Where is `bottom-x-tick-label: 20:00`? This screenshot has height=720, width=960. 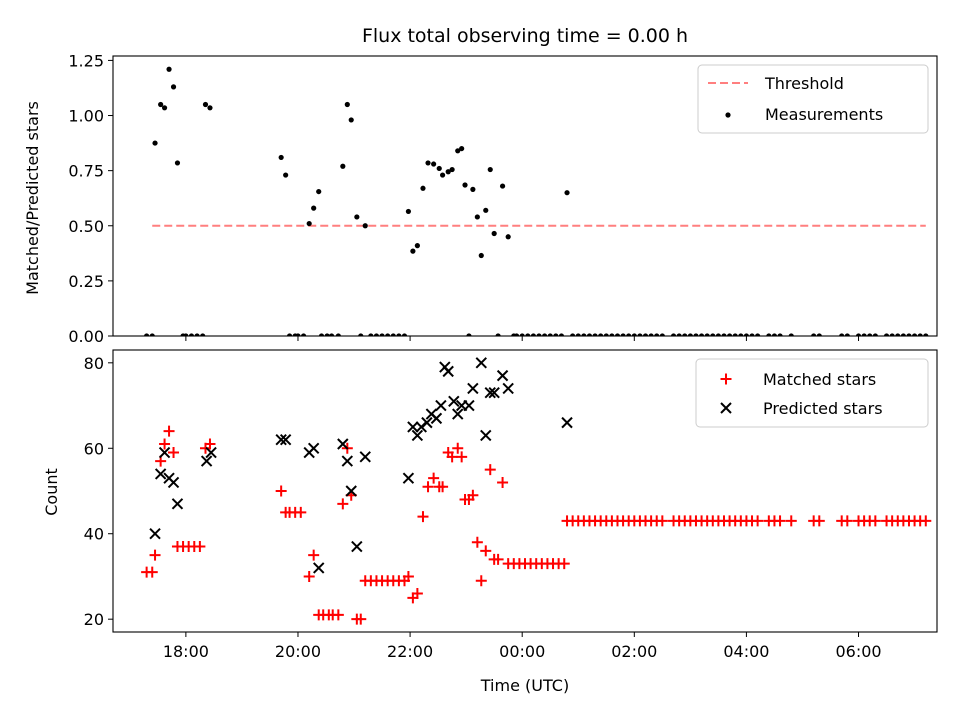 bottom-x-tick-label: 20:00 is located at coordinates (298, 651).